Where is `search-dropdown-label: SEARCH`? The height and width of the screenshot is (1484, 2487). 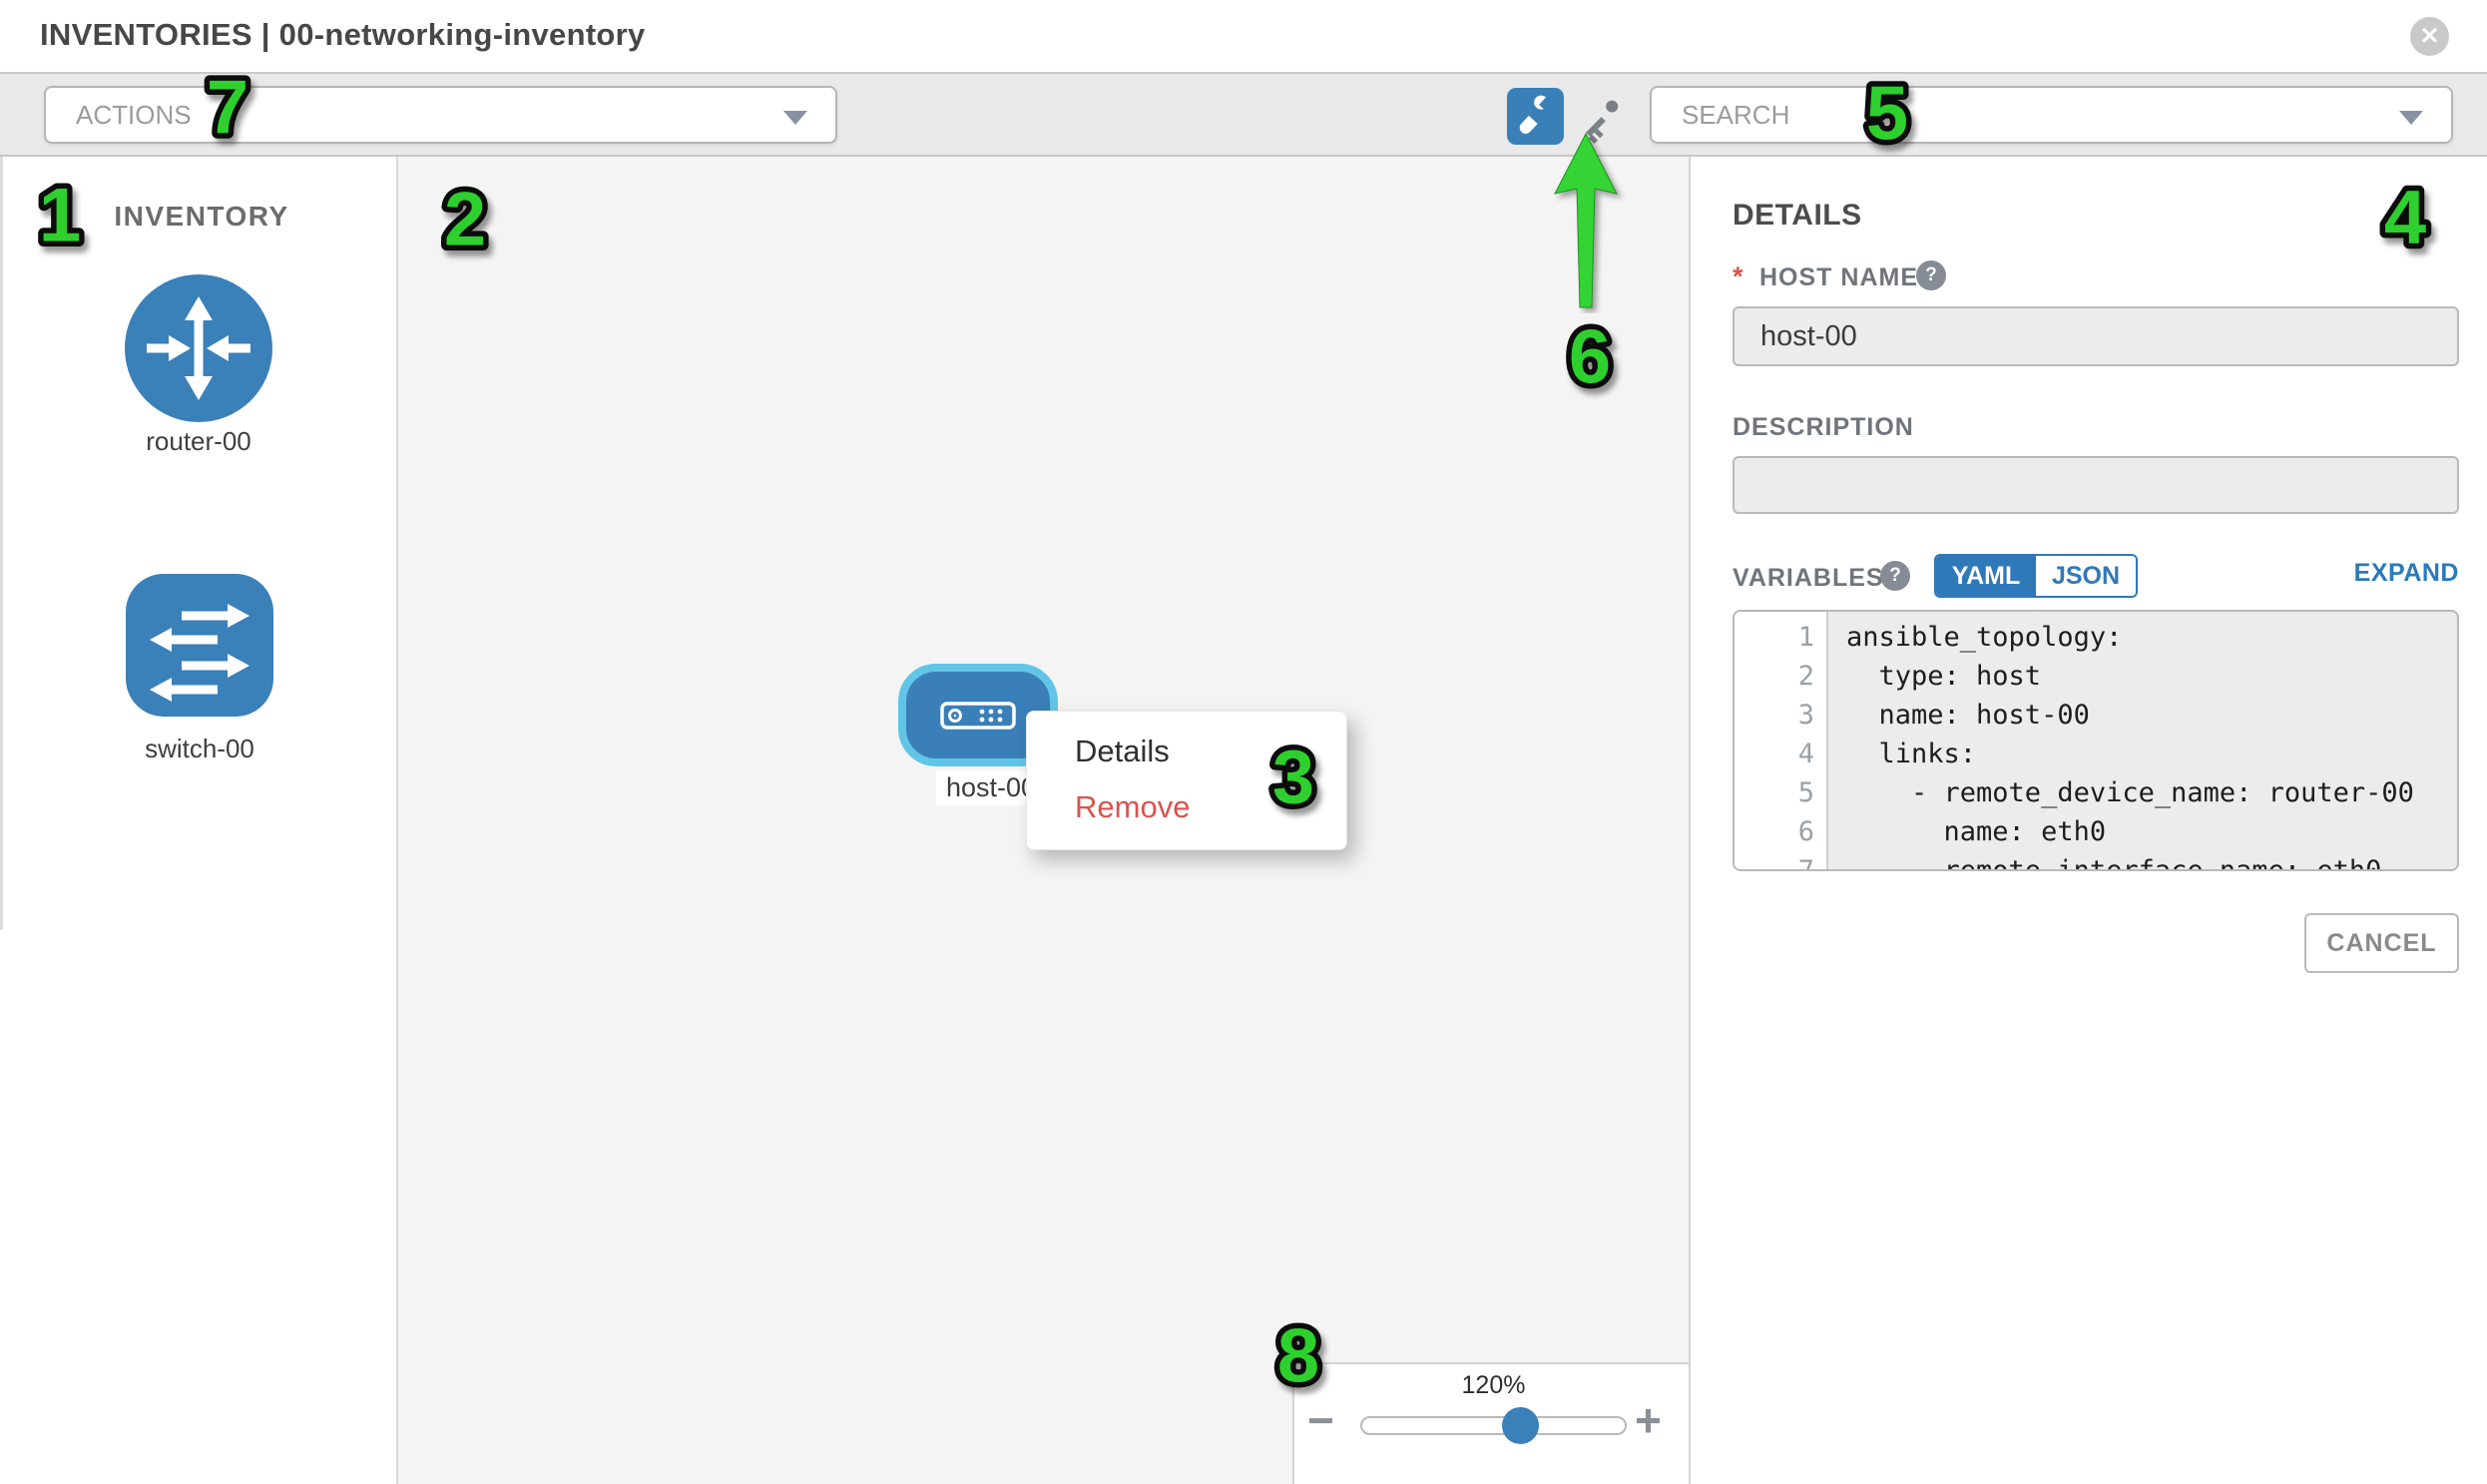
search-dropdown-label: SEARCH is located at coordinates (1736, 114).